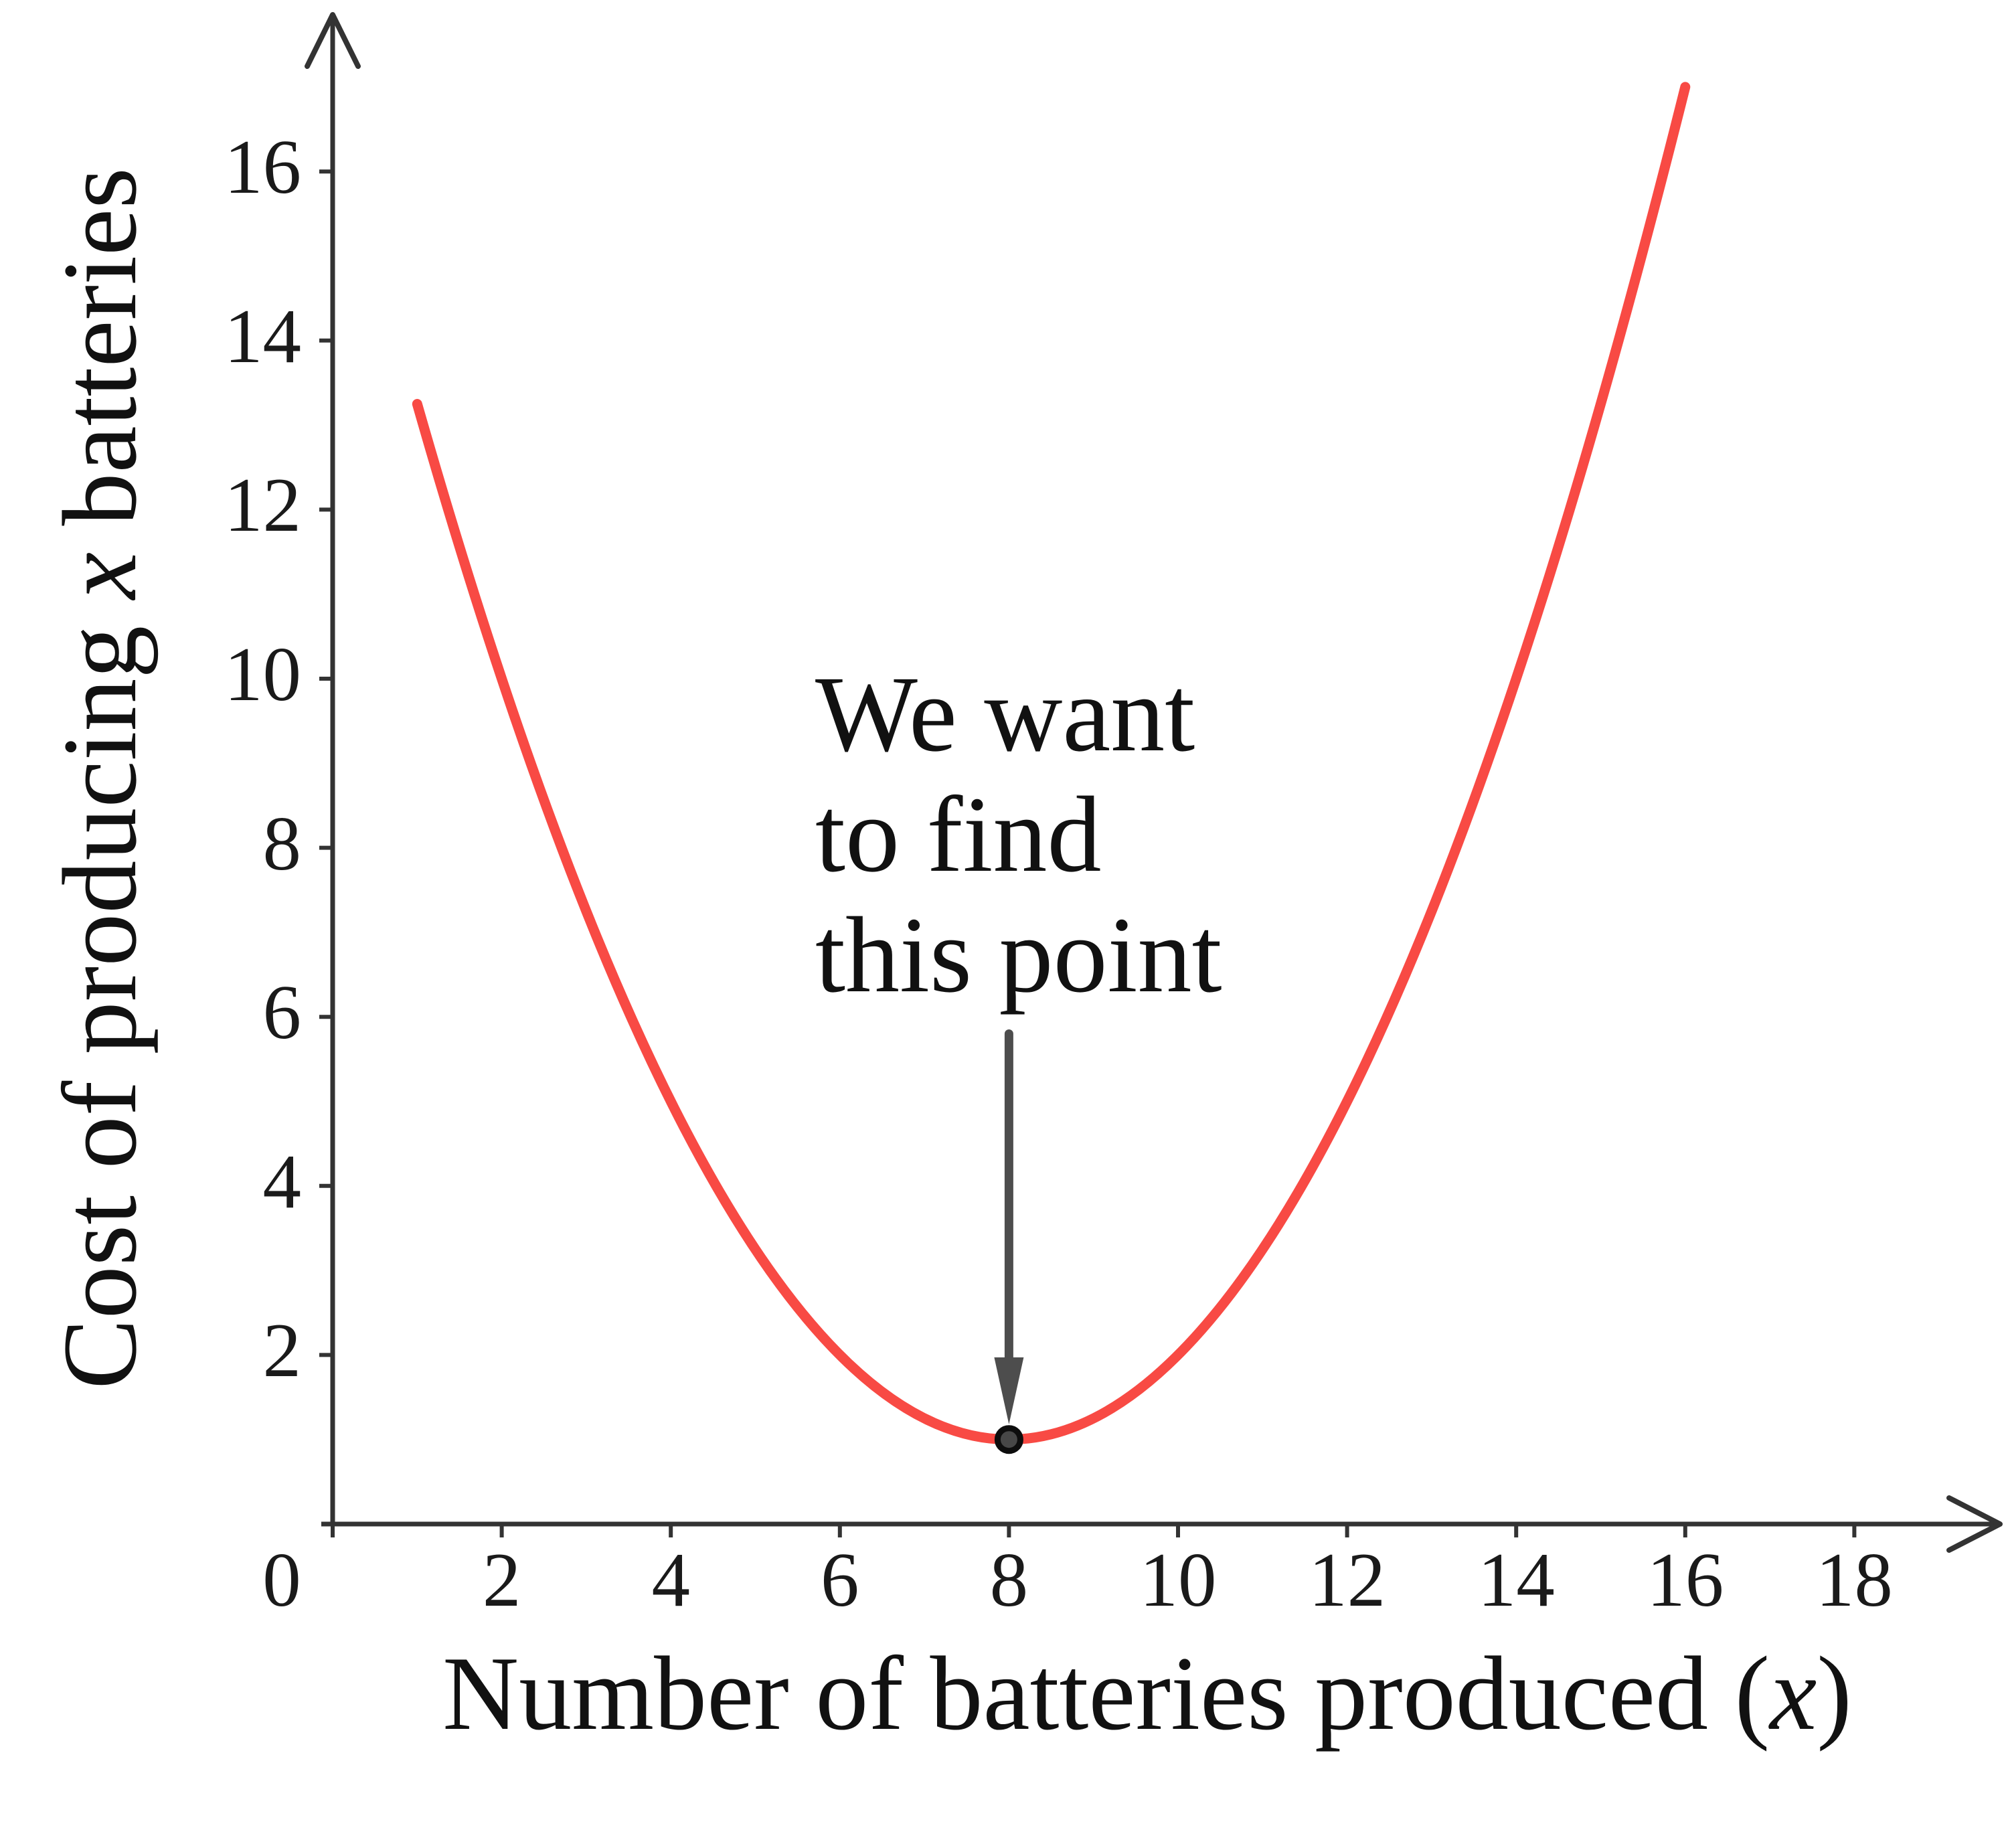 Image resolution: width=2008 pixels, height=1848 pixels. What do you see at coordinates (1974, 1524) in the screenshot?
I see `x-axis-arrowhead` at bounding box center [1974, 1524].